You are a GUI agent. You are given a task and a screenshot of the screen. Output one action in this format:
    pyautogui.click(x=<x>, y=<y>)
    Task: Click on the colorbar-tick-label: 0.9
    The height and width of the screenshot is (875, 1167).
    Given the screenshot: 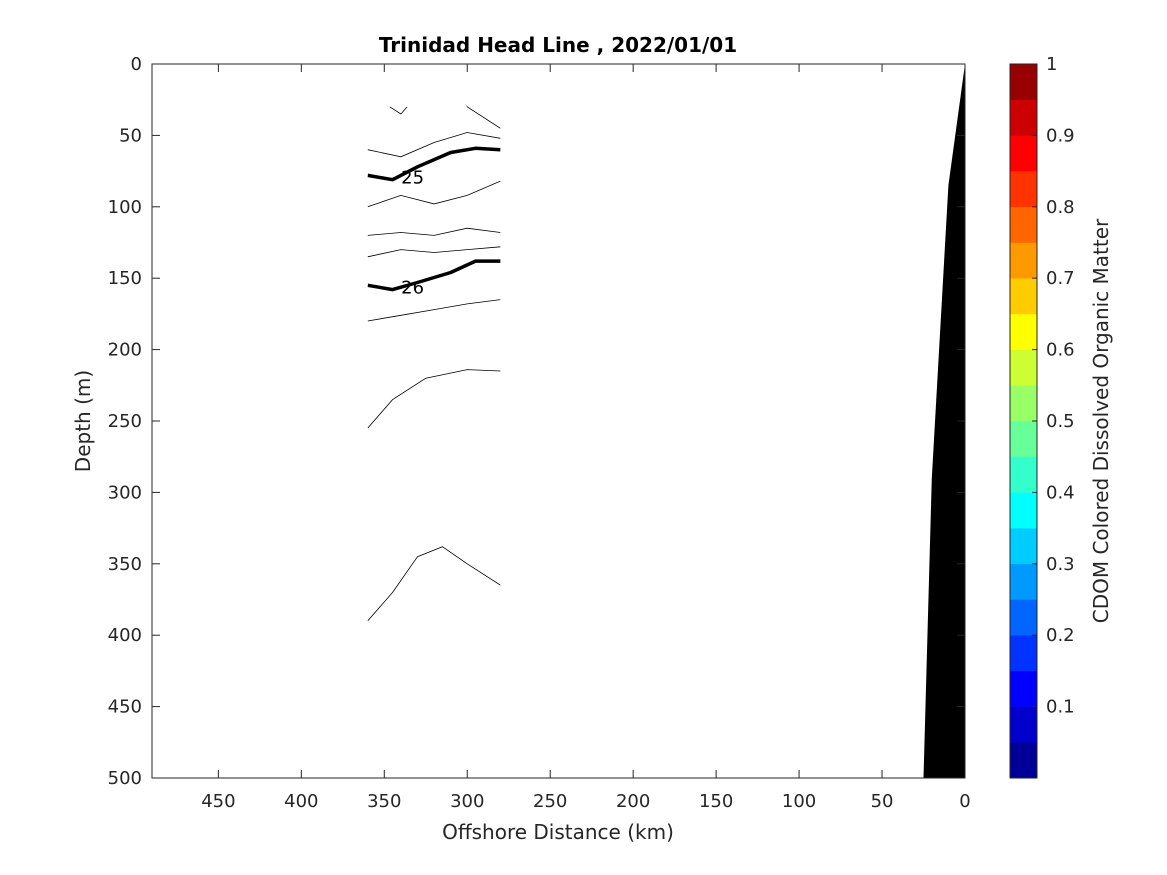 What is the action you would take?
    pyautogui.click(x=1060, y=135)
    